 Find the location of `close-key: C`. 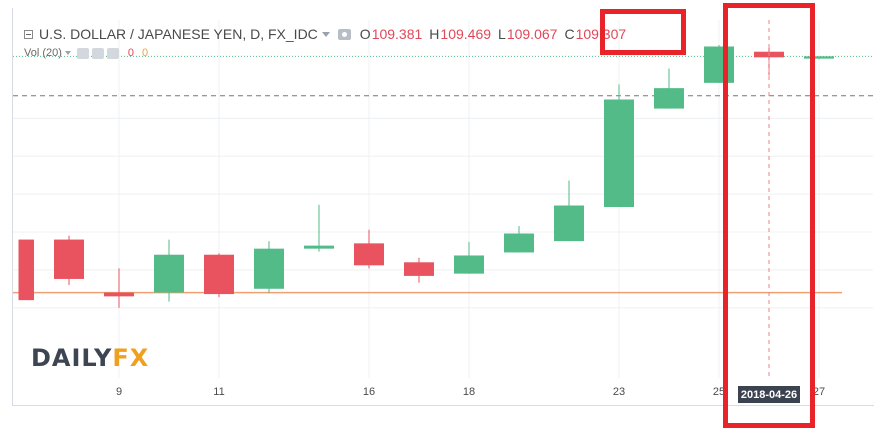

close-key: C is located at coordinates (569, 34).